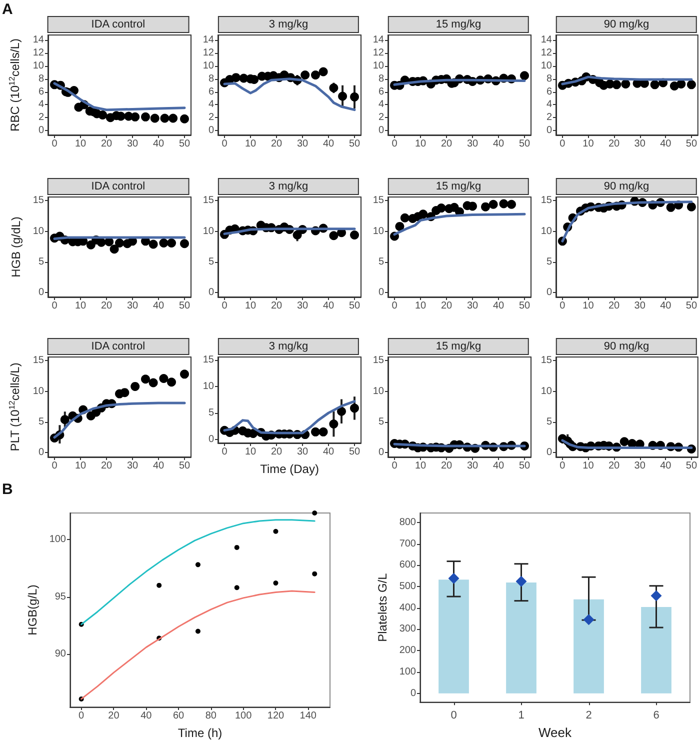 Image resolution: width=700 pixels, height=744 pixels. Describe the element at coordinates (178, 716) in the screenshot. I see `x-tick-label: 60` at that location.